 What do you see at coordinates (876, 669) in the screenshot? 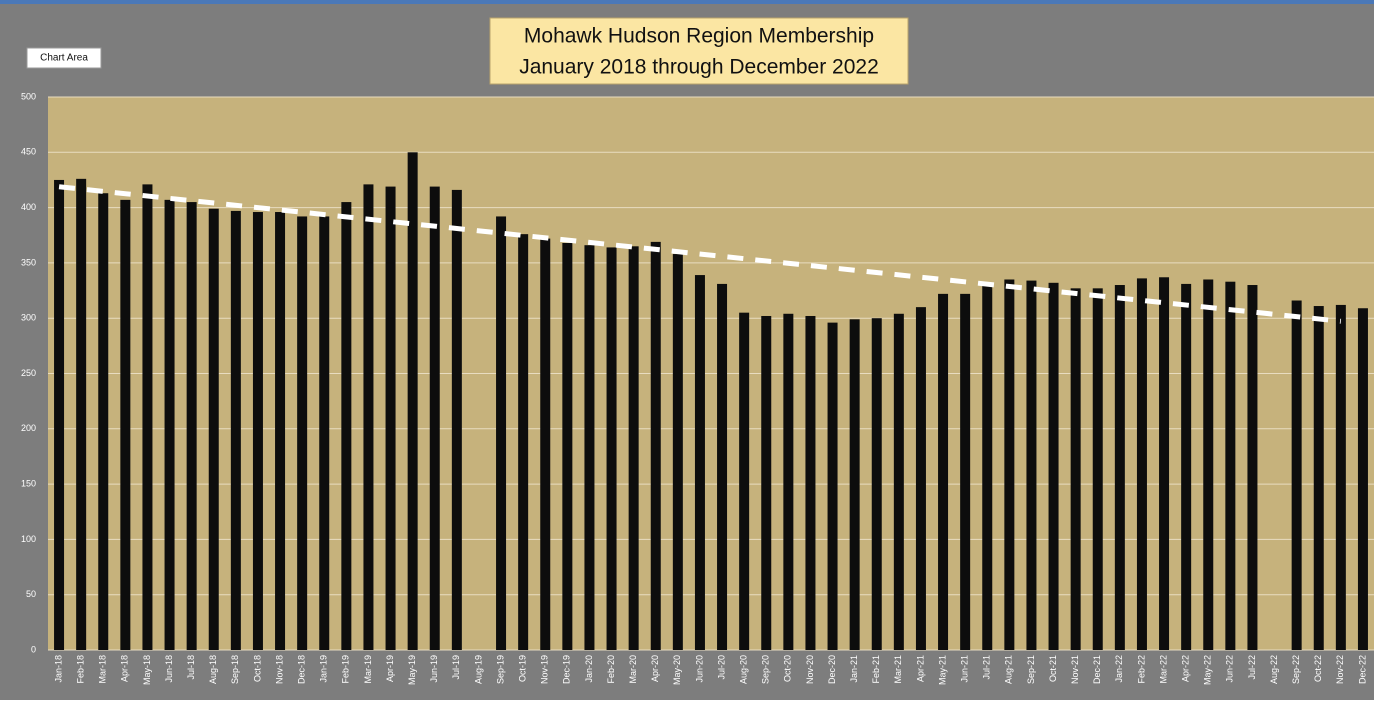
I see `x-tick-label: Feb-21` at bounding box center [876, 669].